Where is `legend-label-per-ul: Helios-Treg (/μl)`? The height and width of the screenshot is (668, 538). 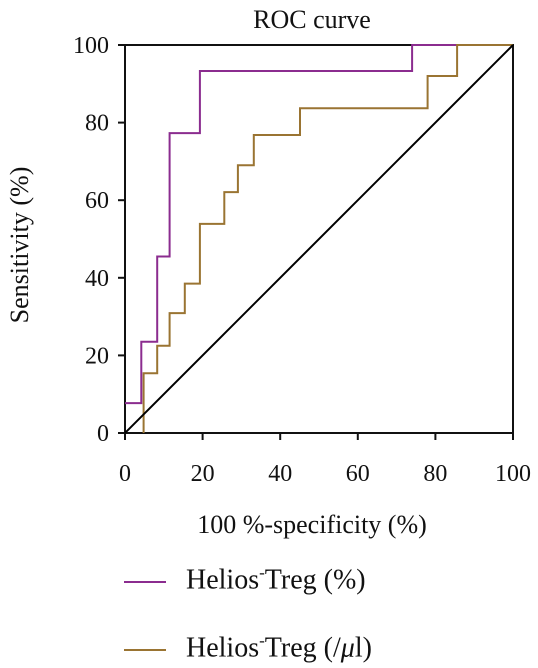 legend-label-per-ul: Helios-Treg (/μl) is located at coordinates (279, 647).